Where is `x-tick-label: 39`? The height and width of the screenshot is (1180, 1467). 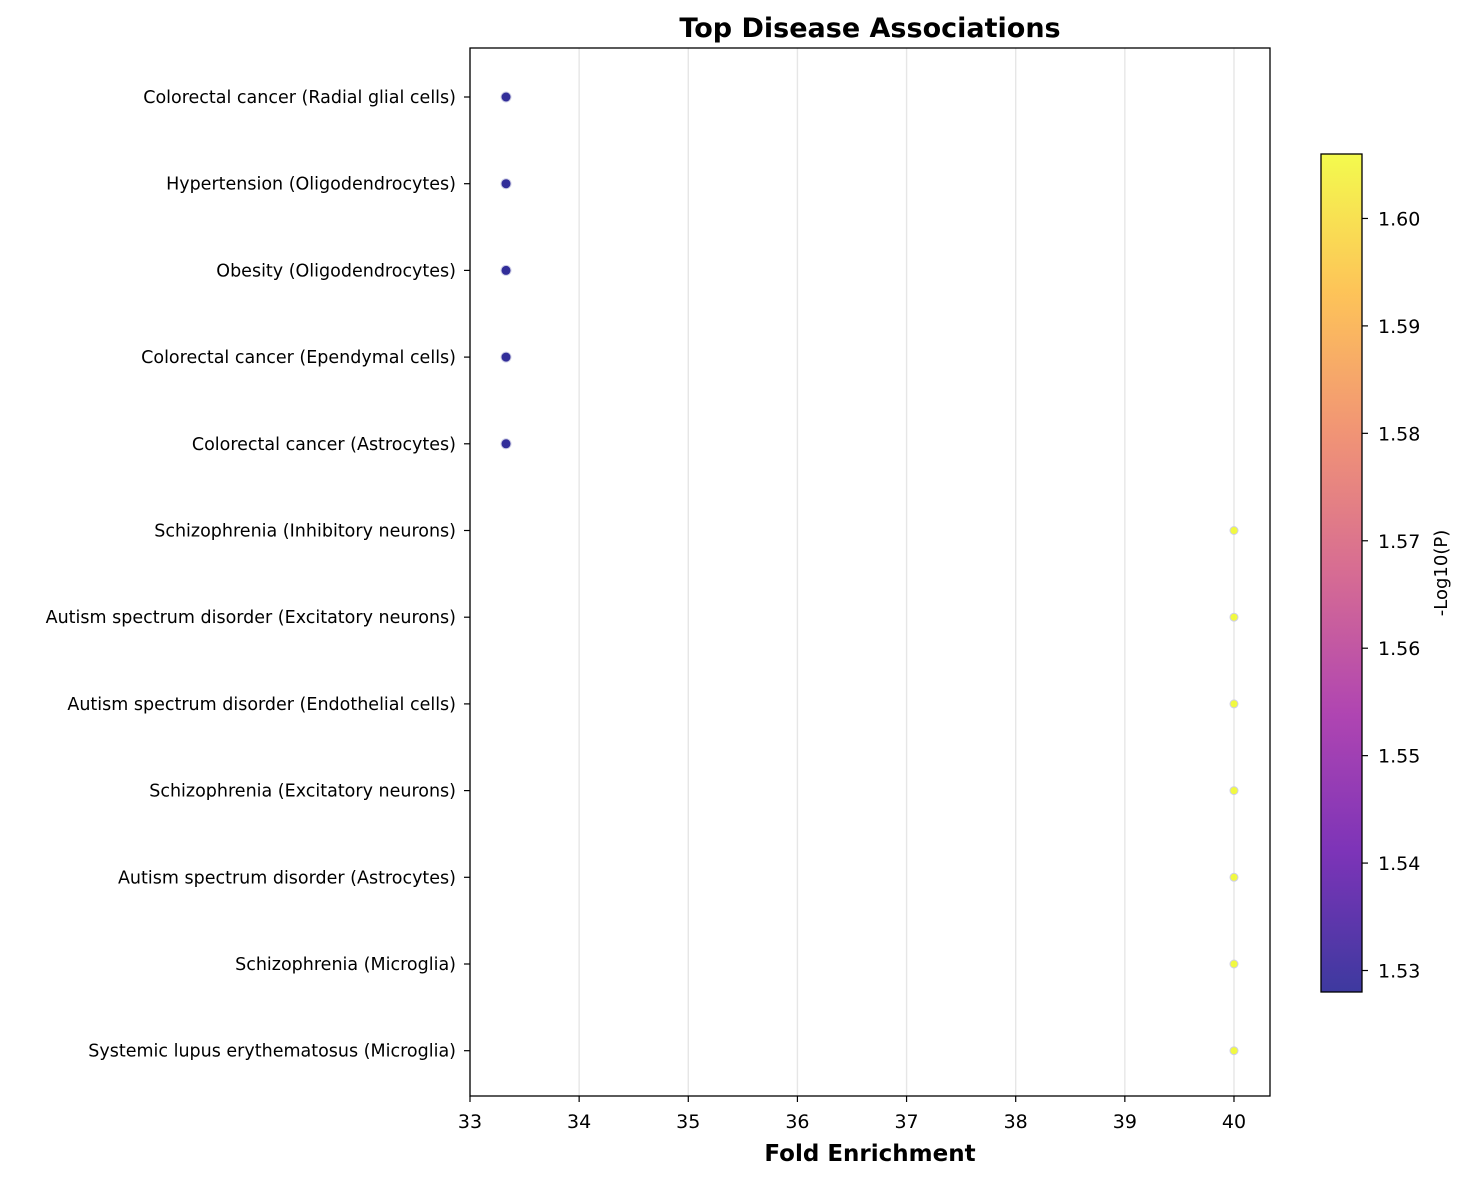
x-tick-label: 39 is located at coordinates (1125, 1122).